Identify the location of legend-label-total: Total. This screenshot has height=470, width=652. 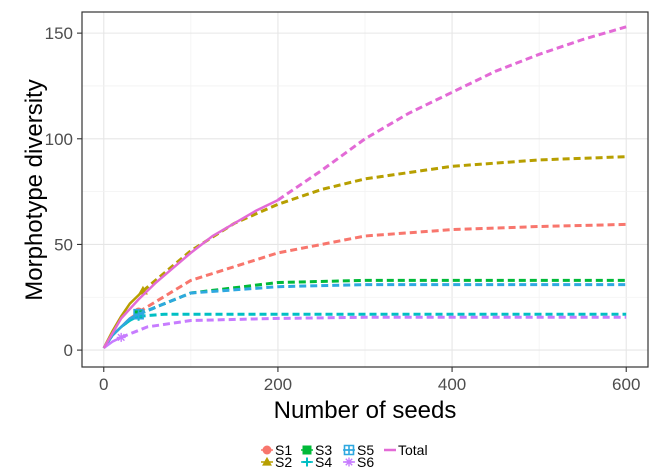
(413, 450).